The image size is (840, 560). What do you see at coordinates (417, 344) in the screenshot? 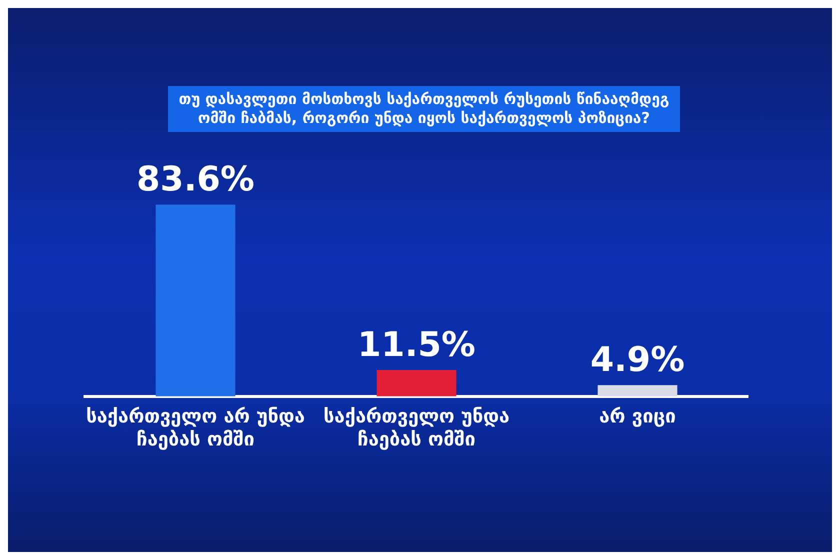
I see `data-label: 11.5%` at bounding box center [417, 344].